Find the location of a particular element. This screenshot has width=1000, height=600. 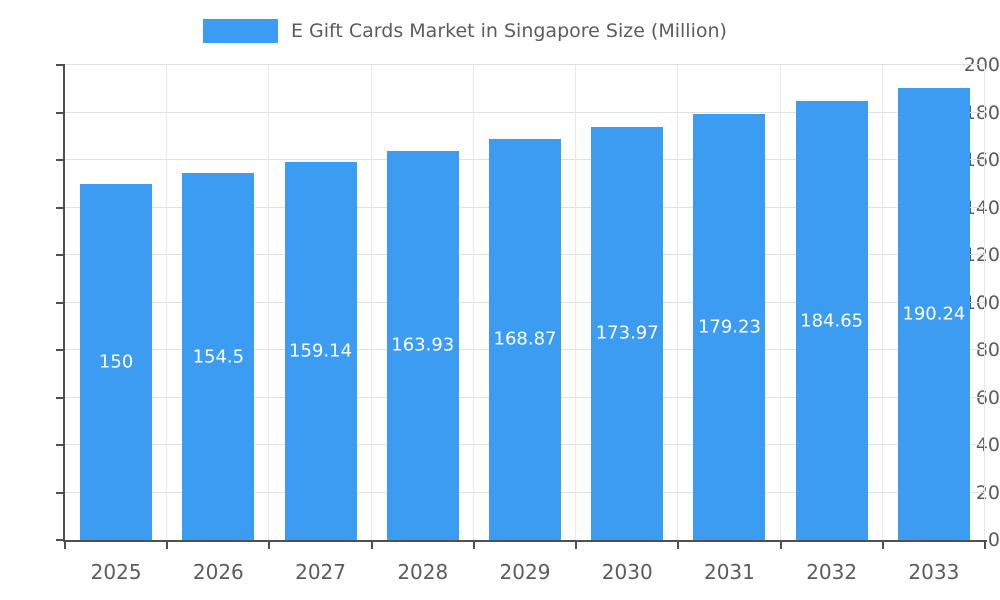

x-tick-label-2029: 2029 is located at coordinates (525, 572).